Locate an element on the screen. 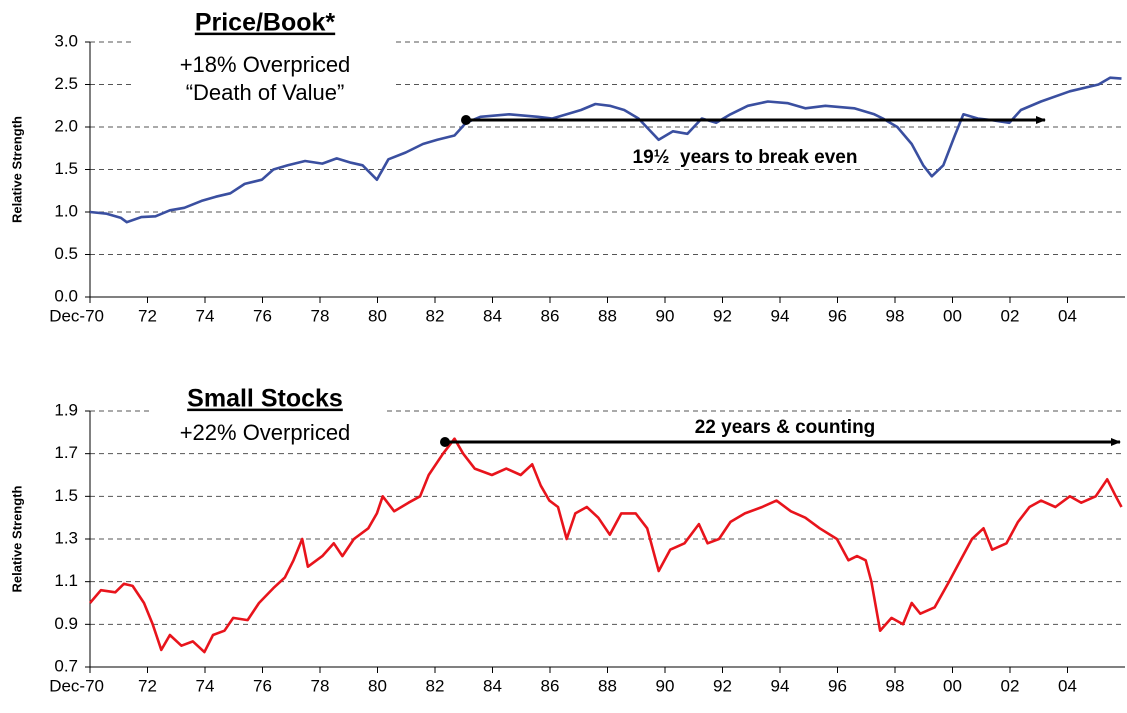 Image resolution: width=1127 pixels, height=713 pixels. y-tick-label: 1.1 is located at coordinates (66, 580).